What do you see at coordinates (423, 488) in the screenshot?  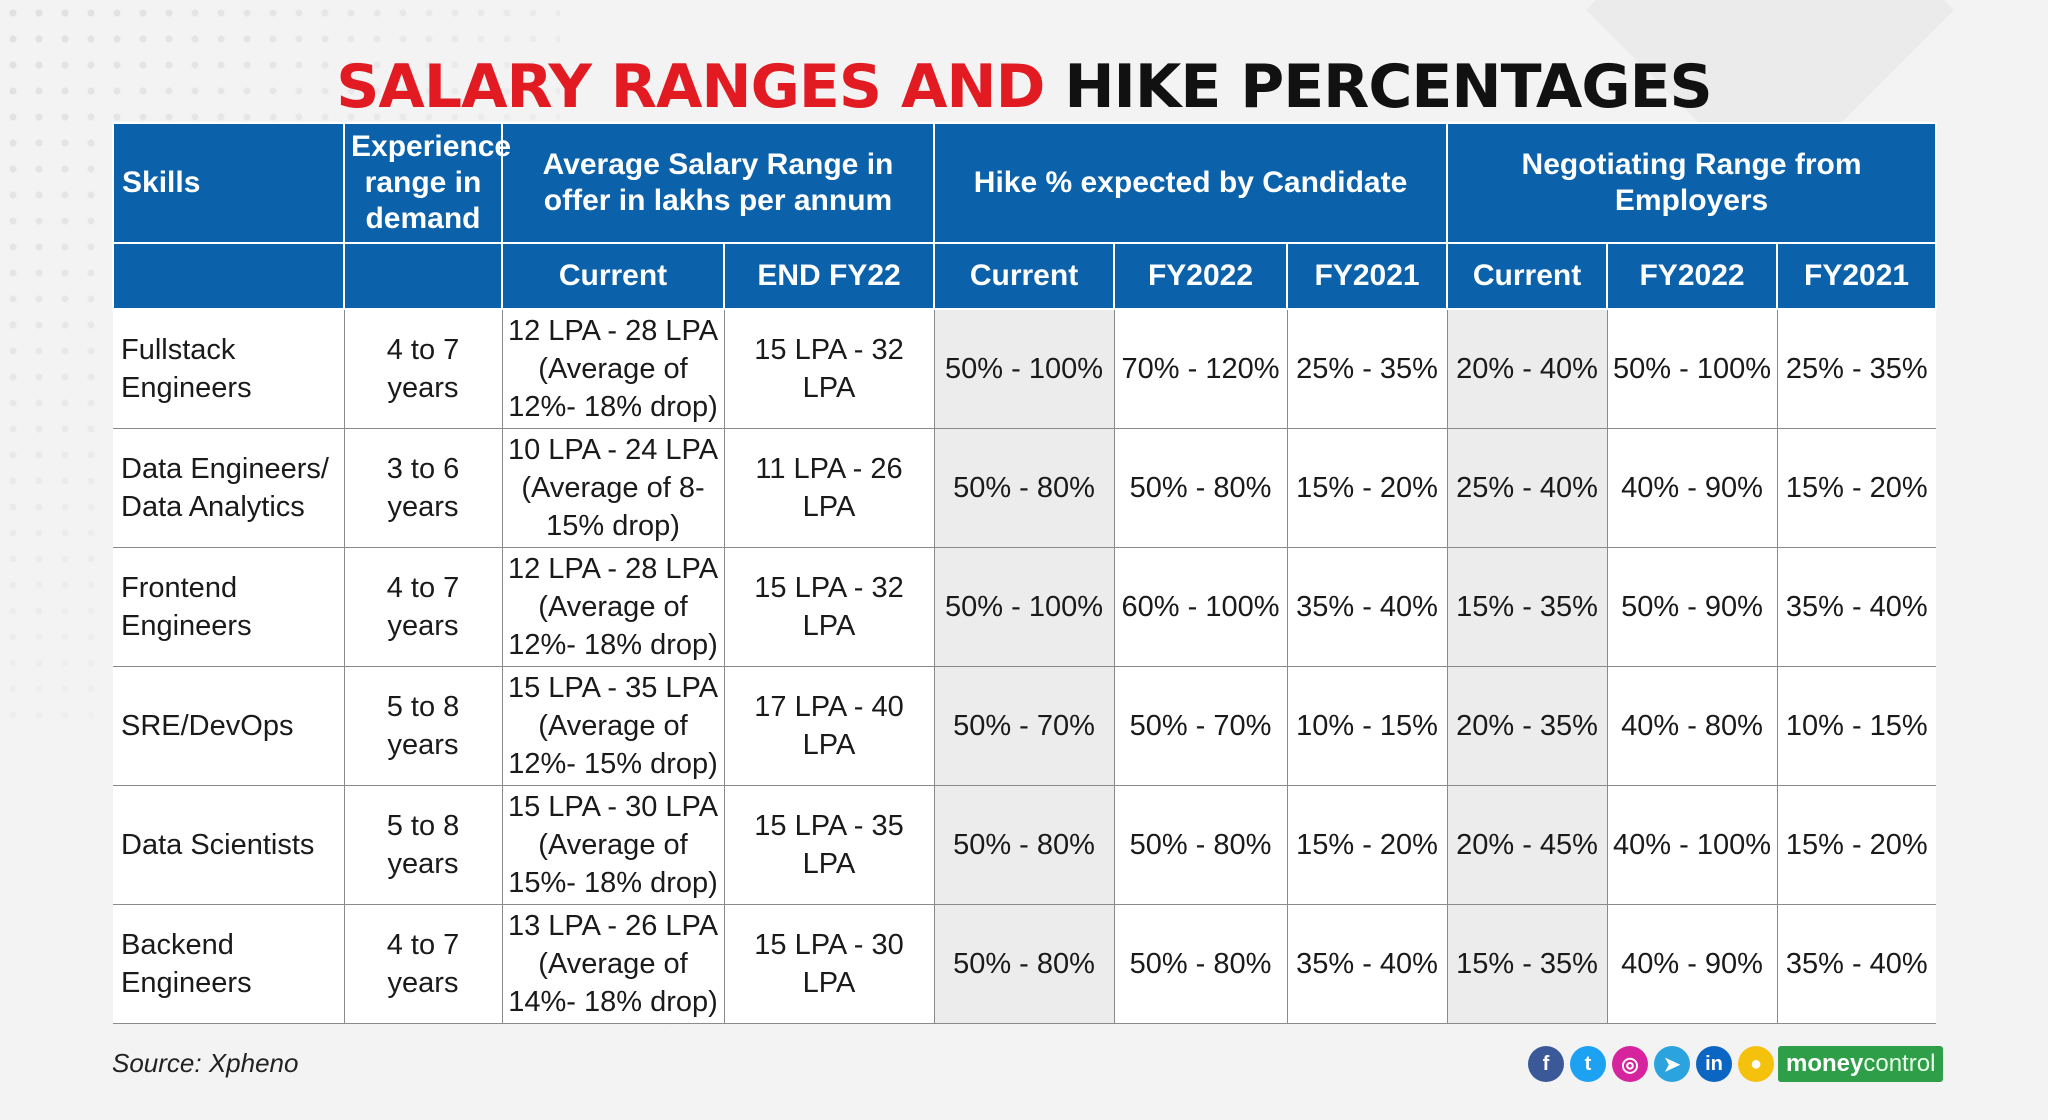 I see `table-cell: 3 to 6 years` at bounding box center [423, 488].